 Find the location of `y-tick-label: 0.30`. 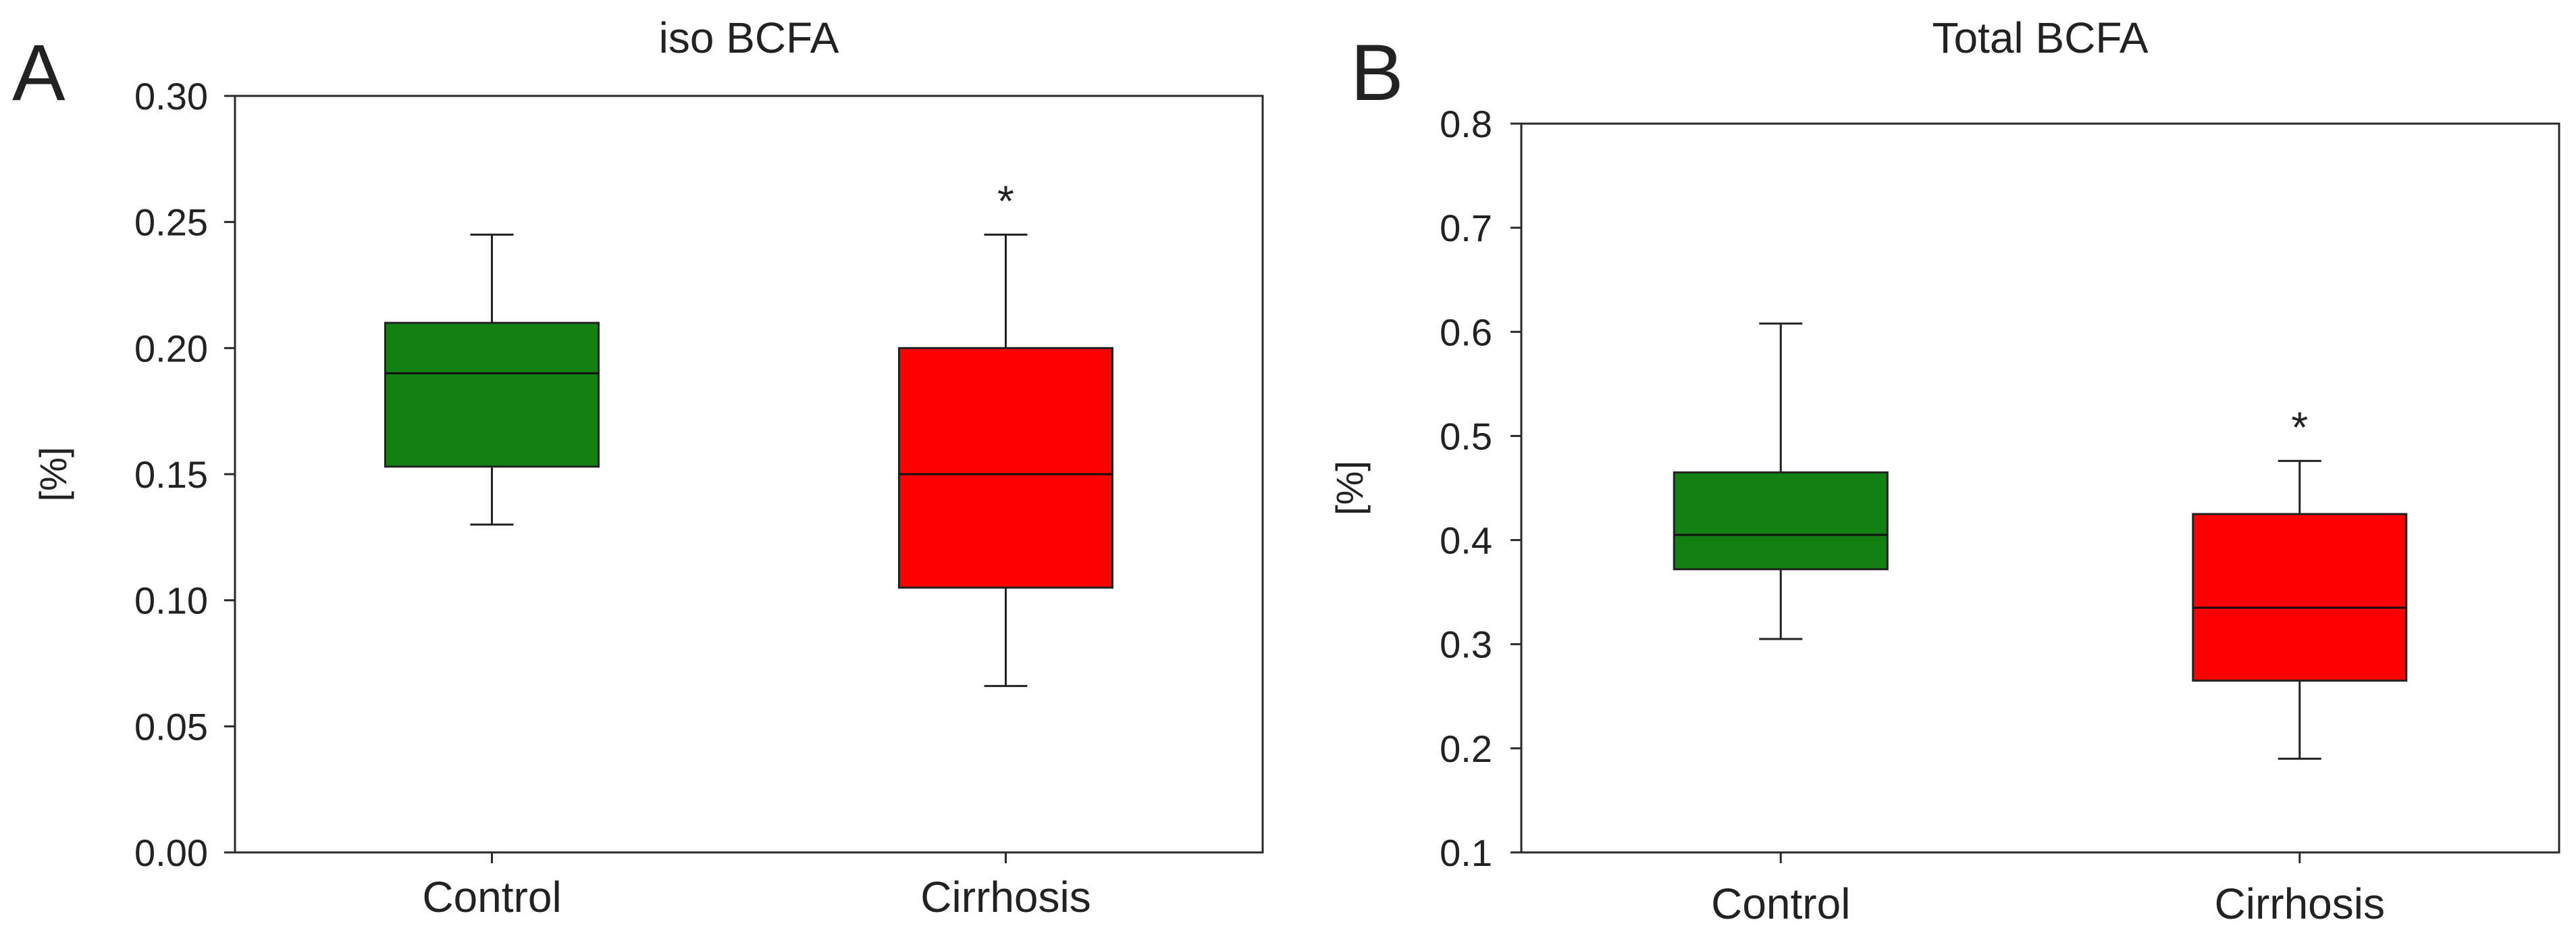

y-tick-label: 0.30 is located at coordinates (171, 96).